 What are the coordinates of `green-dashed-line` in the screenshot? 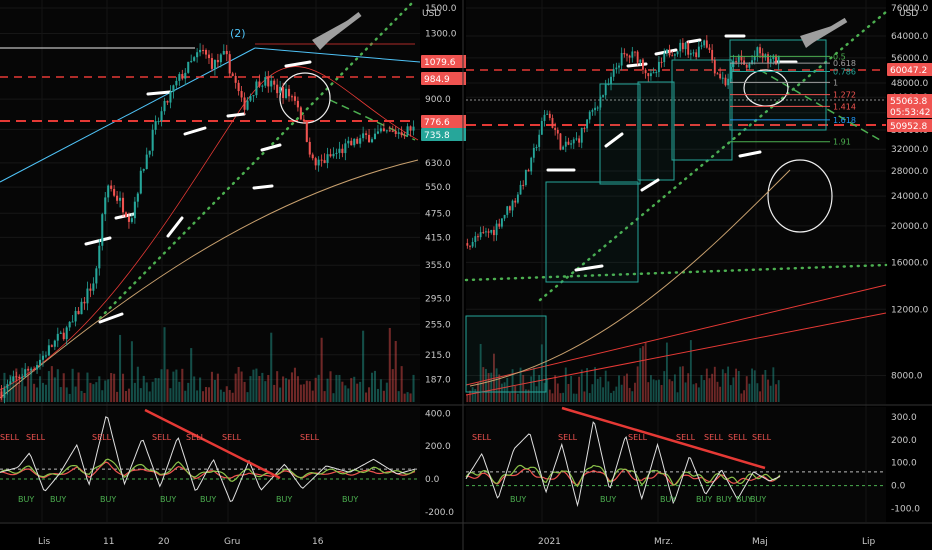 It's located at (820, 105).